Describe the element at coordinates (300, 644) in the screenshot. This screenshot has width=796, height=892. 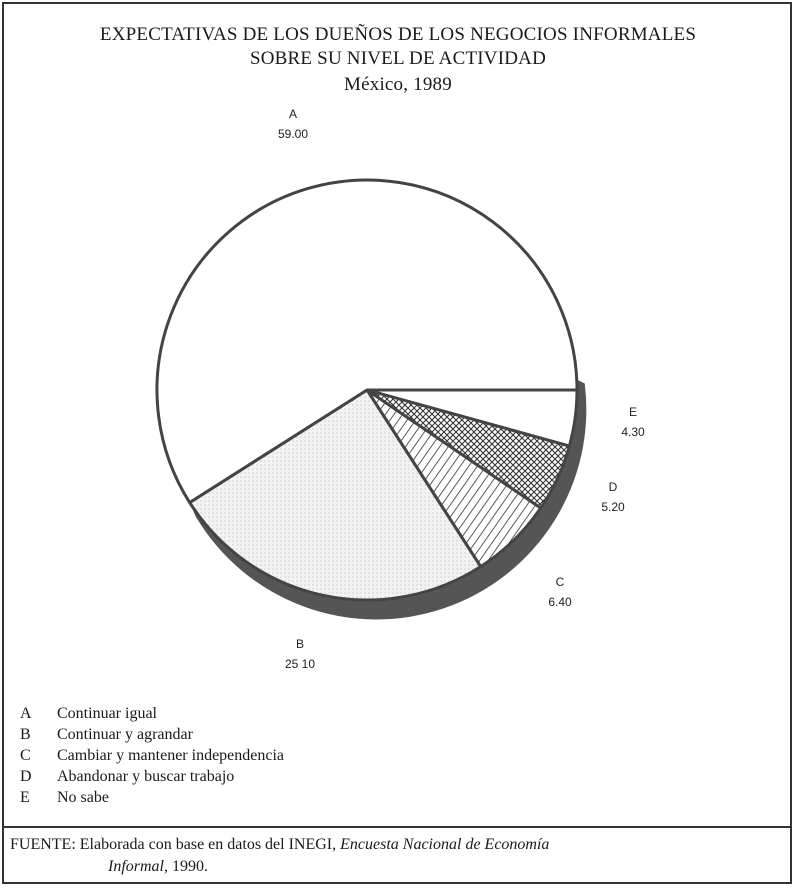
I see `slice-key-label: B` at that location.